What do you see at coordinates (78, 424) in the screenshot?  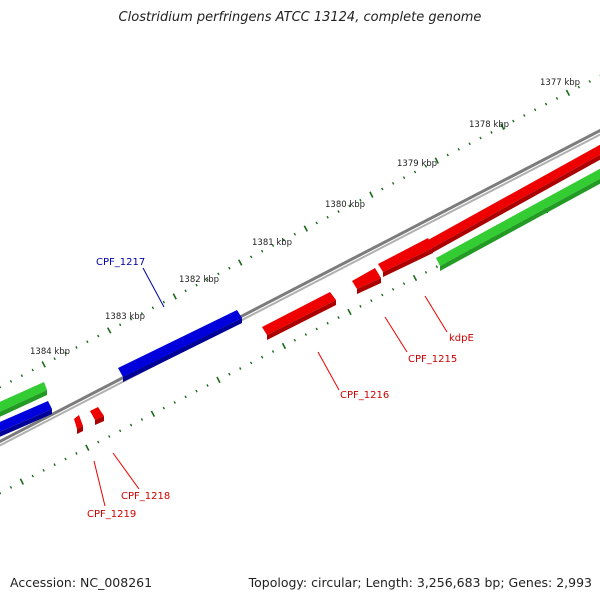 I see `gene-cpf1219` at bounding box center [78, 424].